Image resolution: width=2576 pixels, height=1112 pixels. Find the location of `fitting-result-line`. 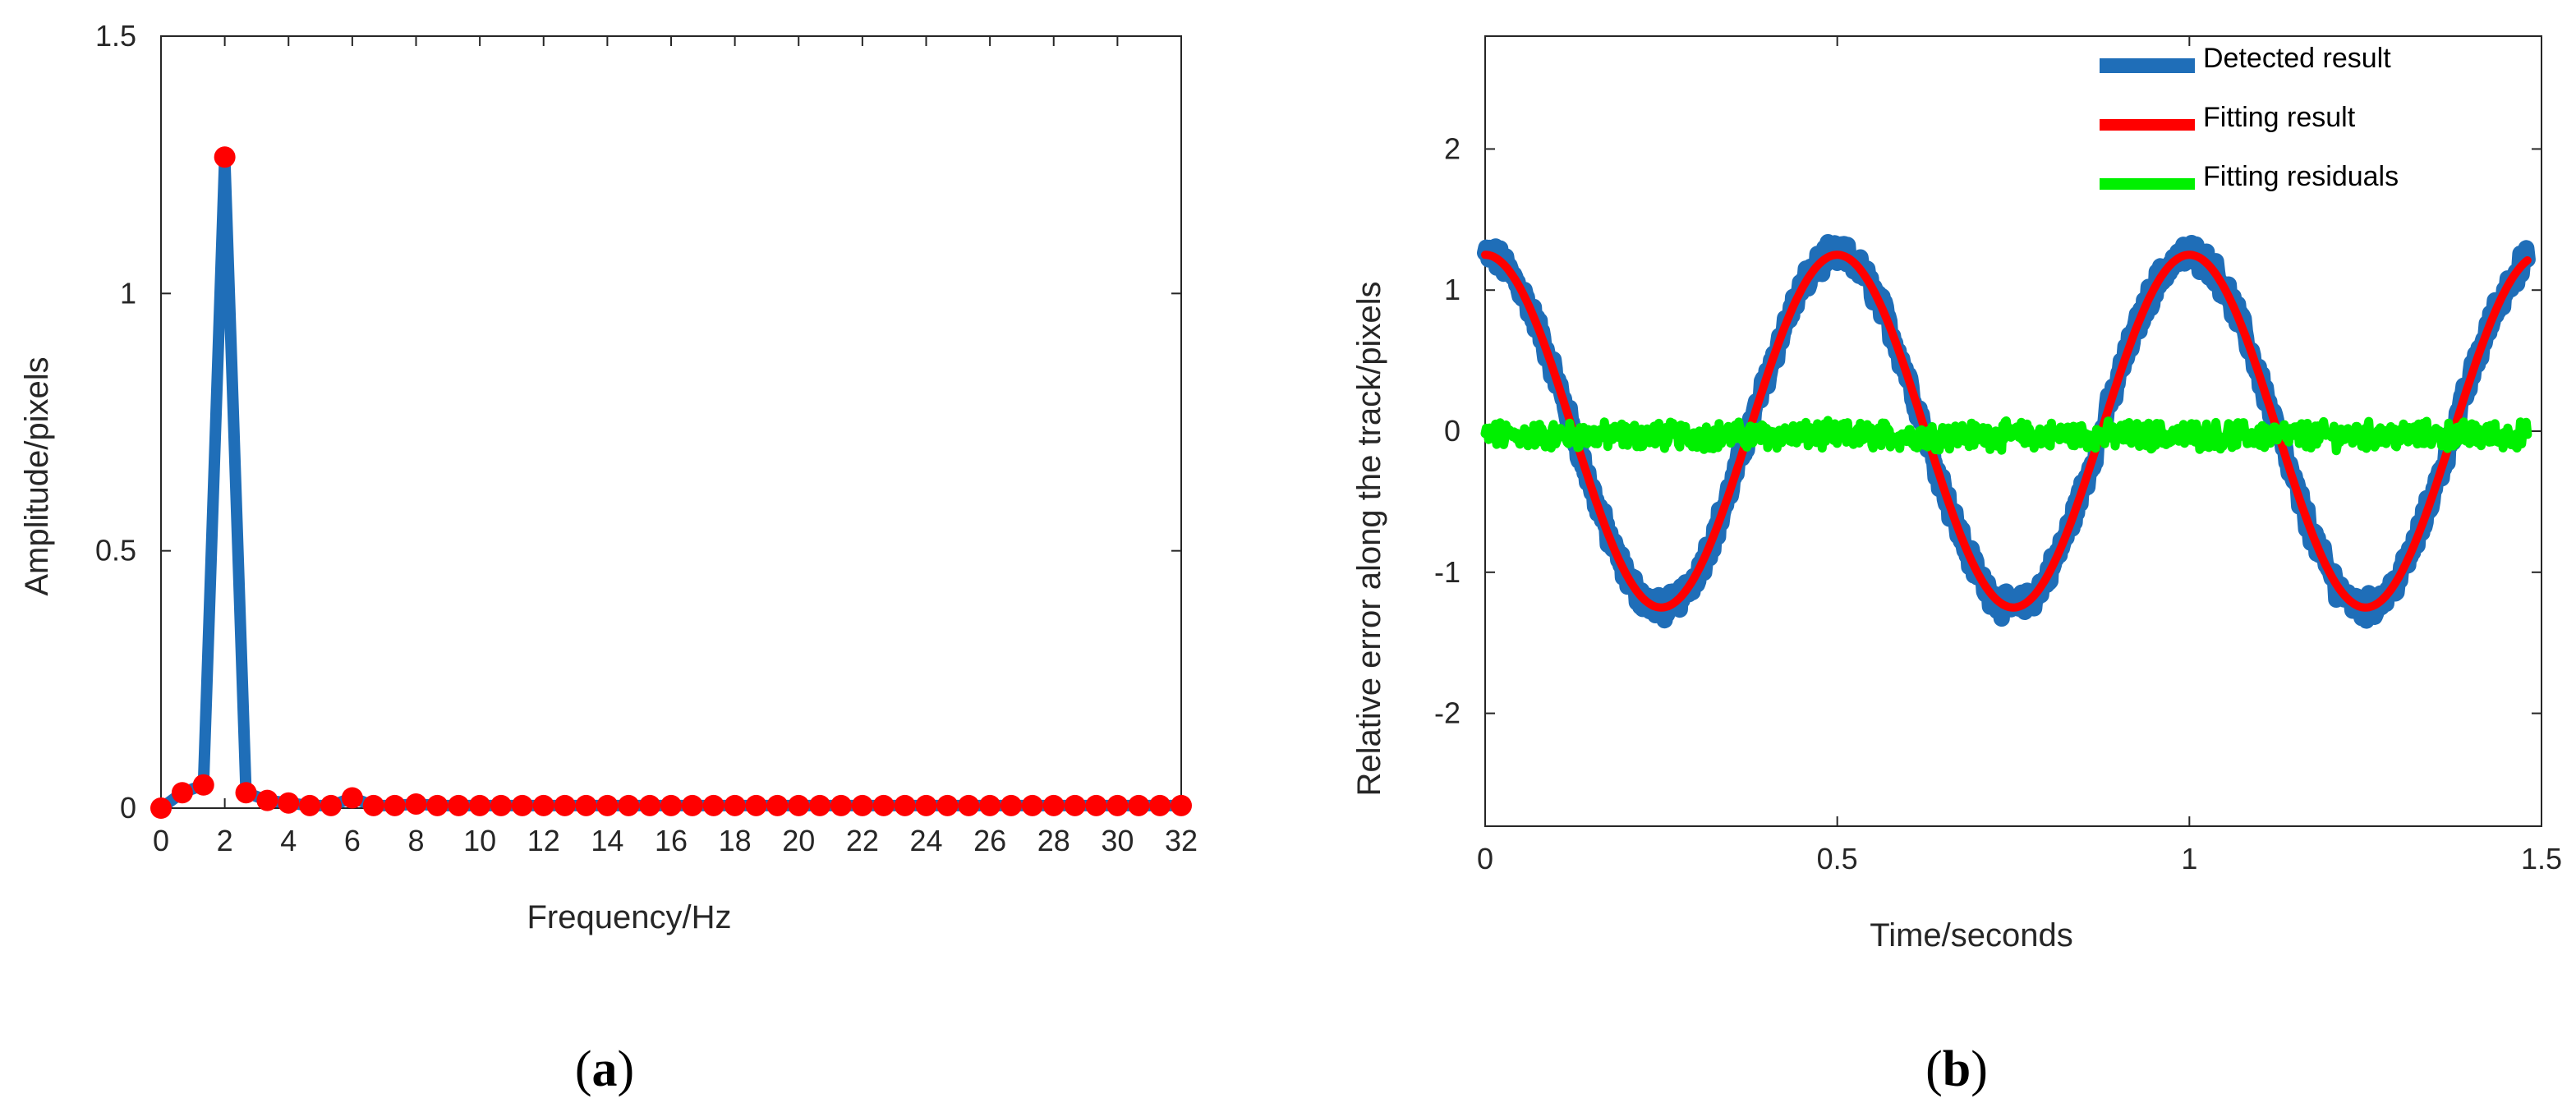

fitting-result-line is located at coordinates (2006, 431).